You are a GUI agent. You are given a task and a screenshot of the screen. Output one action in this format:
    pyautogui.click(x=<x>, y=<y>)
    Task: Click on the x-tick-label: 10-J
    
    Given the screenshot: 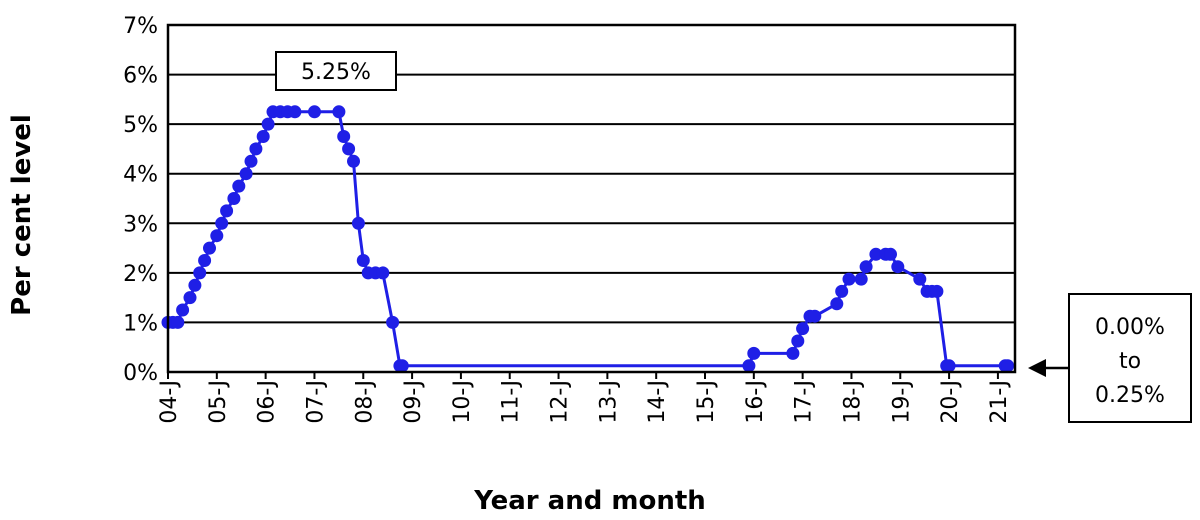 What is the action you would take?
    pyautogui.click(x=462, y=402)
    